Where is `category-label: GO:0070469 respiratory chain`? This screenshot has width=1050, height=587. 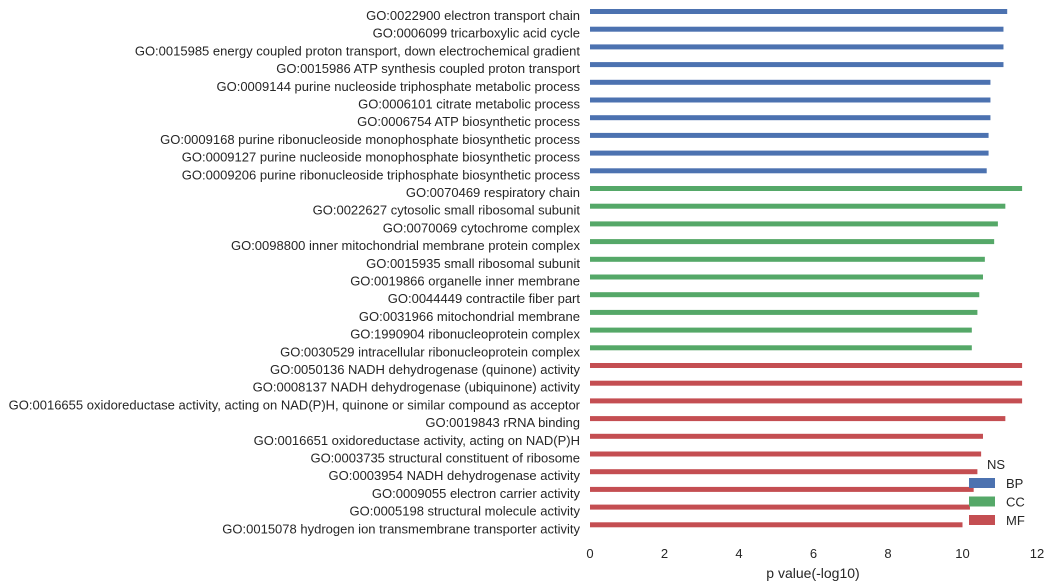 category-label: GO:0070469 respiratory chain is located at coordinates (493, 192).